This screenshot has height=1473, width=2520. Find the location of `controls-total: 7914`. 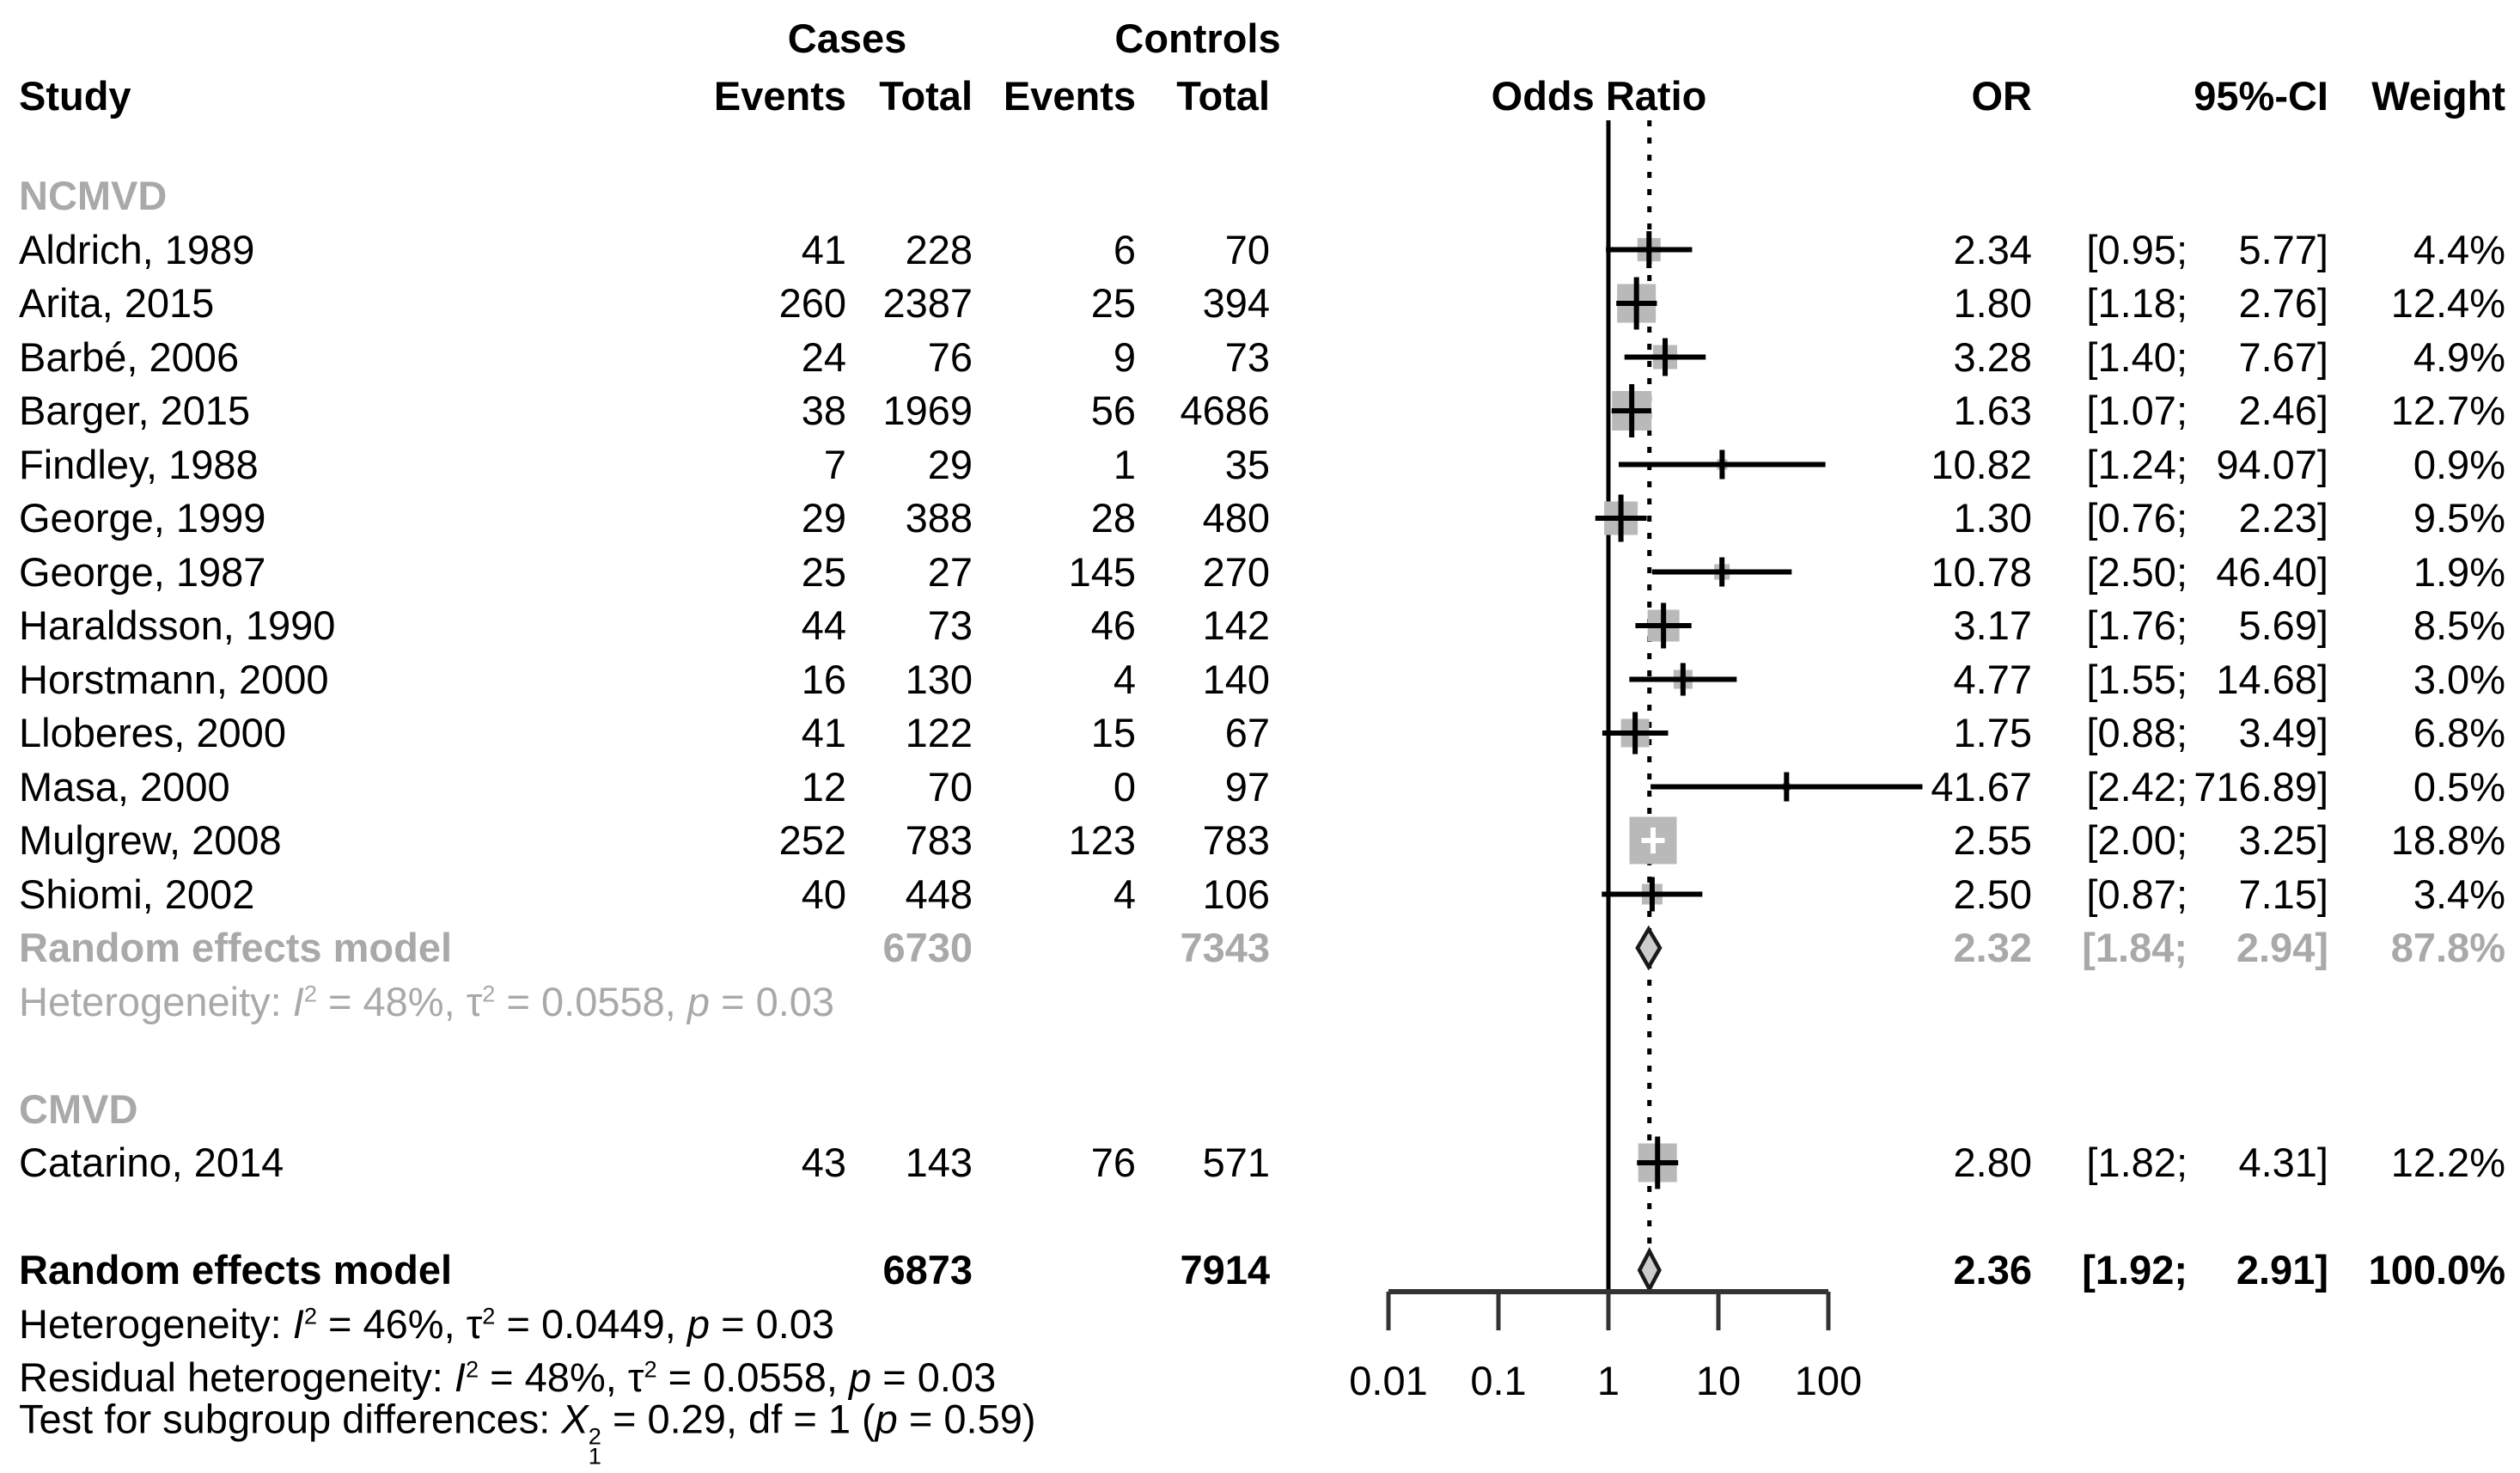

controls-total: 7914 is located at coordinates (1225, 1270).